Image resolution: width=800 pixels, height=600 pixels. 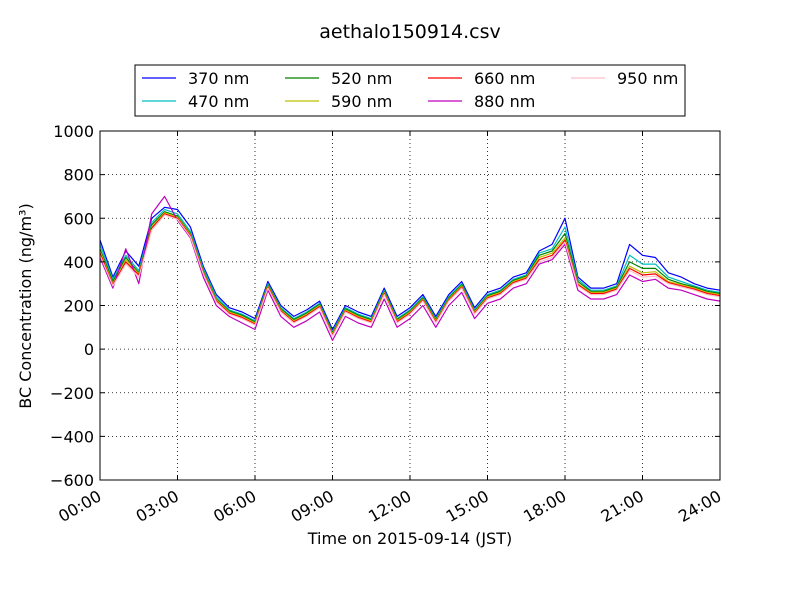 What do you see at coordinates (78, 175) in the screenshot?
I see `y-tick-label: 800` at bounding box center [78, 175].